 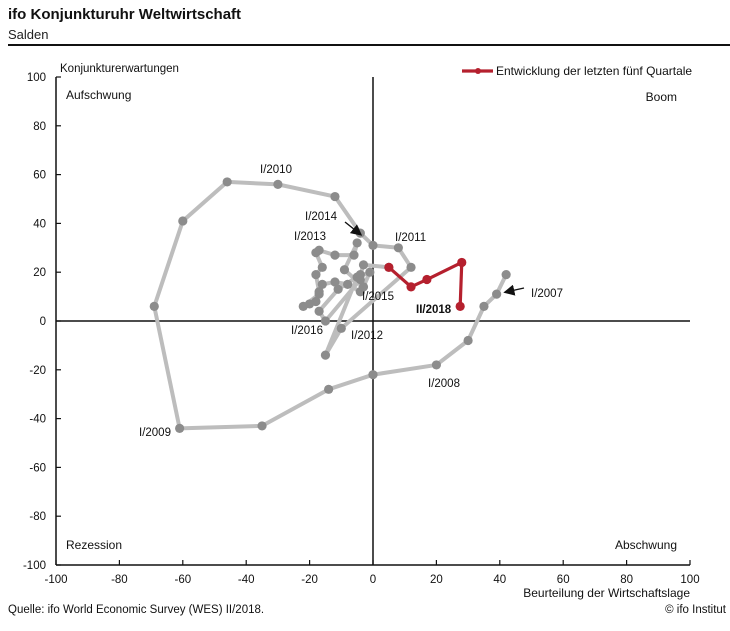 I want to click on title-divider, so click(x=369, y=45).